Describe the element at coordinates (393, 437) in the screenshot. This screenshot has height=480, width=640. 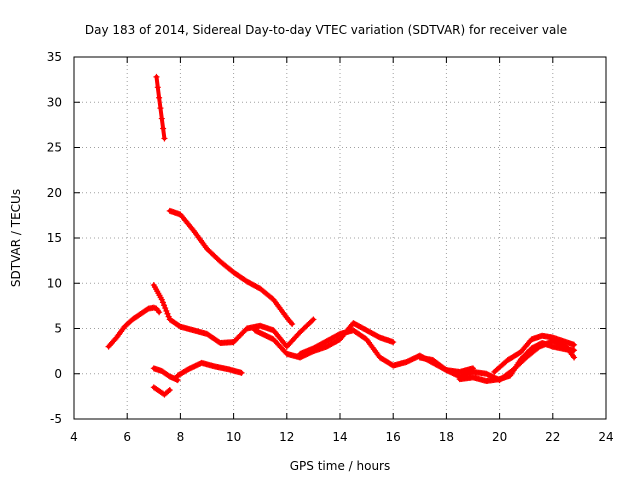
I see `x-tick-label: 16` at that location.